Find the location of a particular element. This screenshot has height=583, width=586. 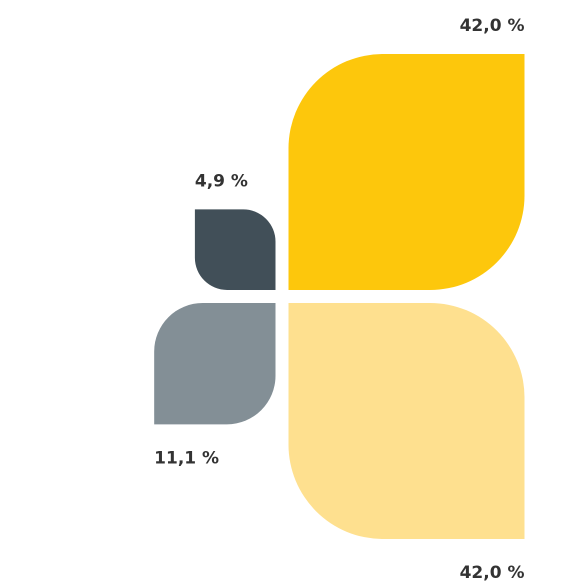

value-label: 11,1 % is located at coordinates (186, 458).